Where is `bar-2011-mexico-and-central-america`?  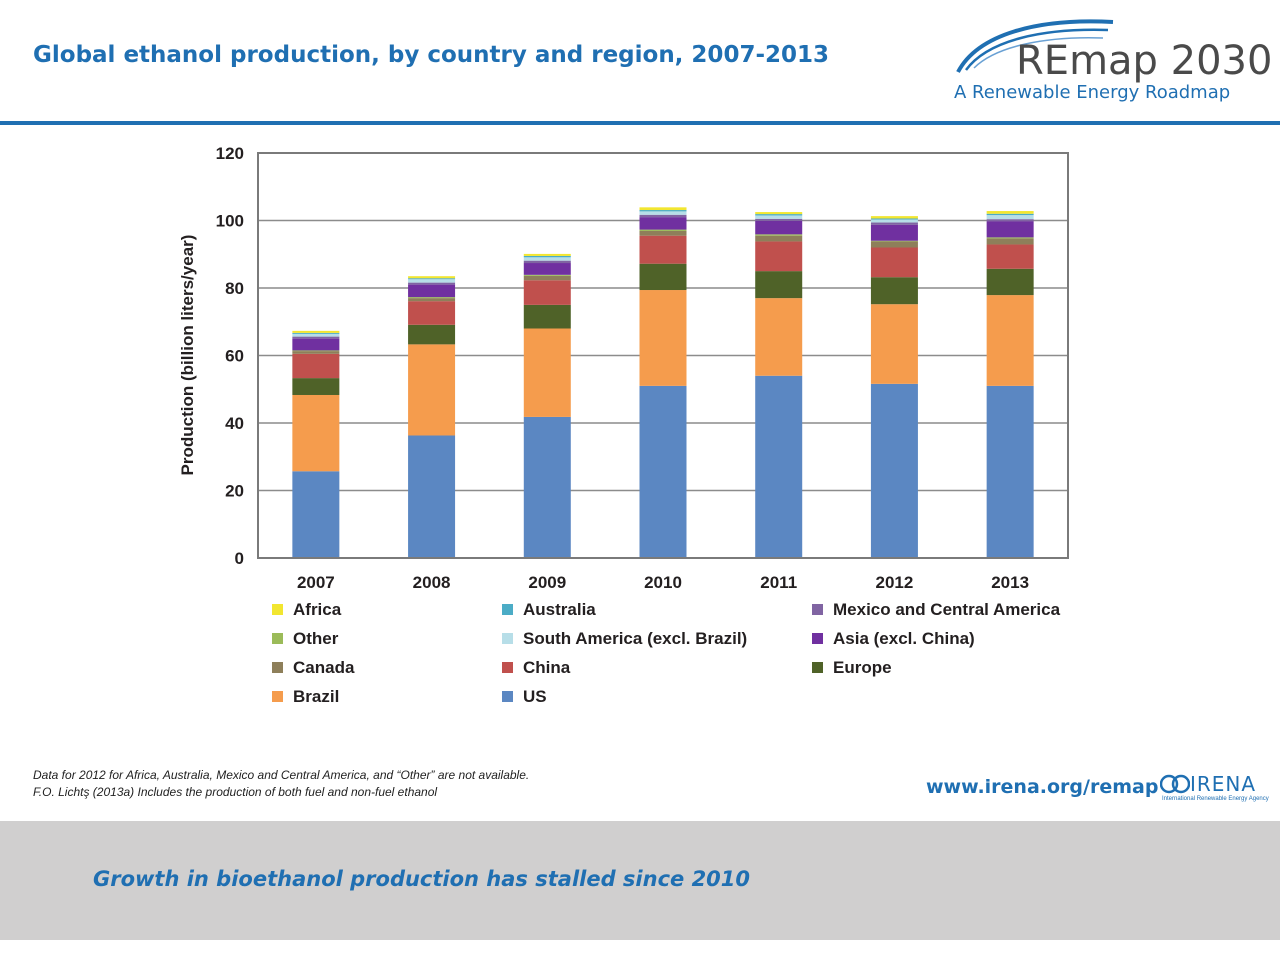
bar-2011-mexico-and-central-america is located at coordinates (779, 219).